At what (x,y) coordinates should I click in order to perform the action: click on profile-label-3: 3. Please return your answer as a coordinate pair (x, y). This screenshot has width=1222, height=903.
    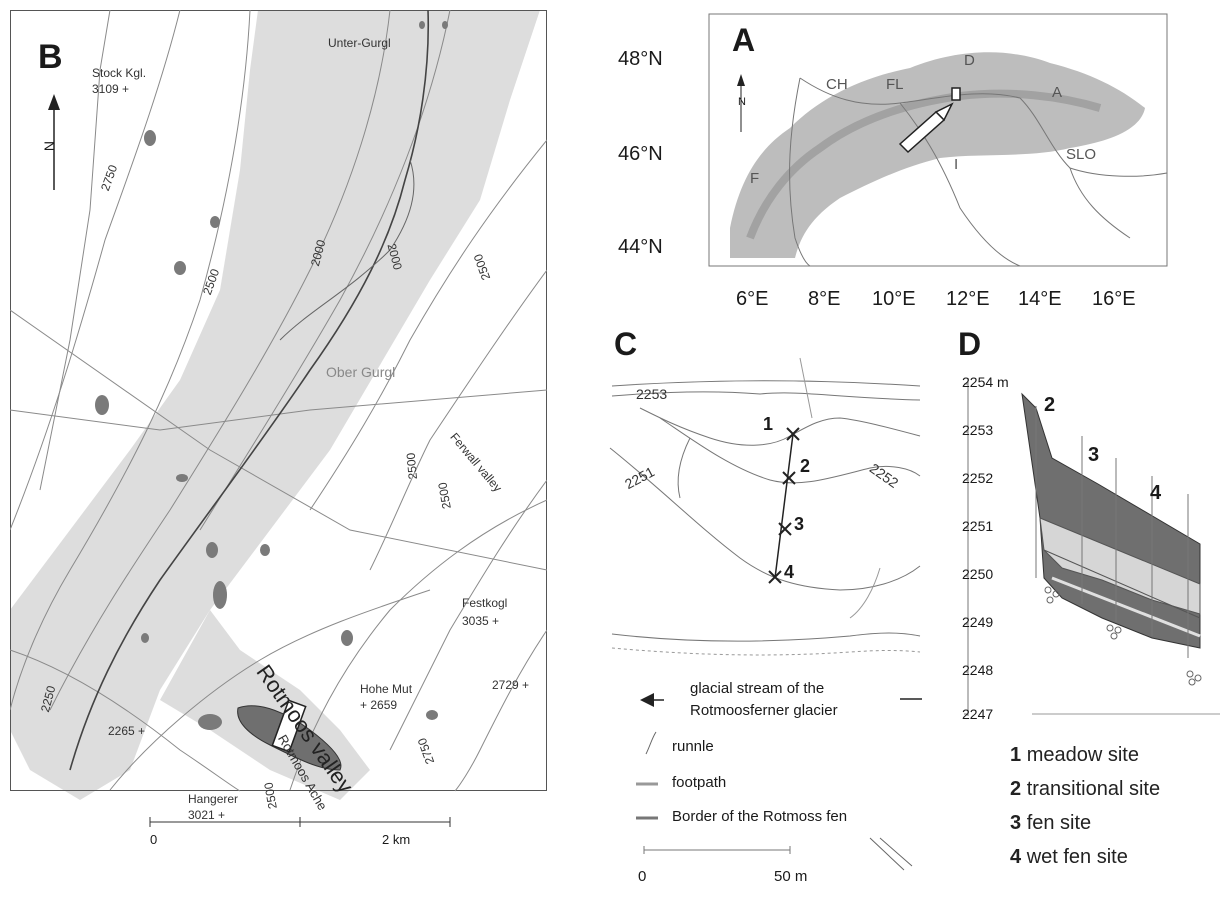
    Looking at the image, I should click on (1094, 455).